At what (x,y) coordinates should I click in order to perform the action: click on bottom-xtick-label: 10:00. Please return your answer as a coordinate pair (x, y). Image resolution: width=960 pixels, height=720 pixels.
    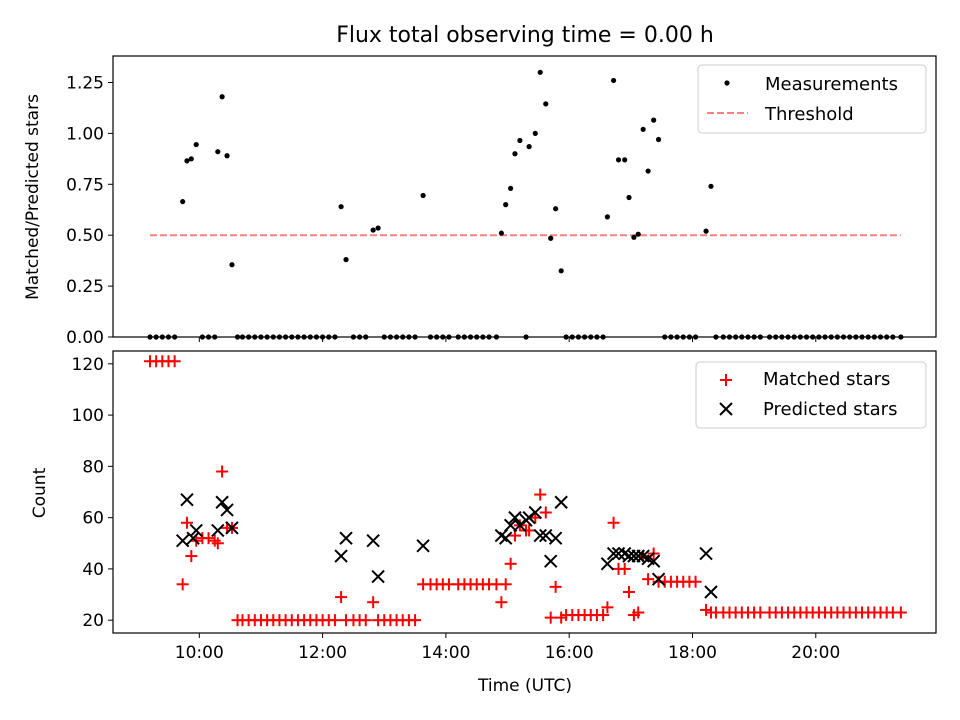
    Looking at the image, I should click on (199, 653).